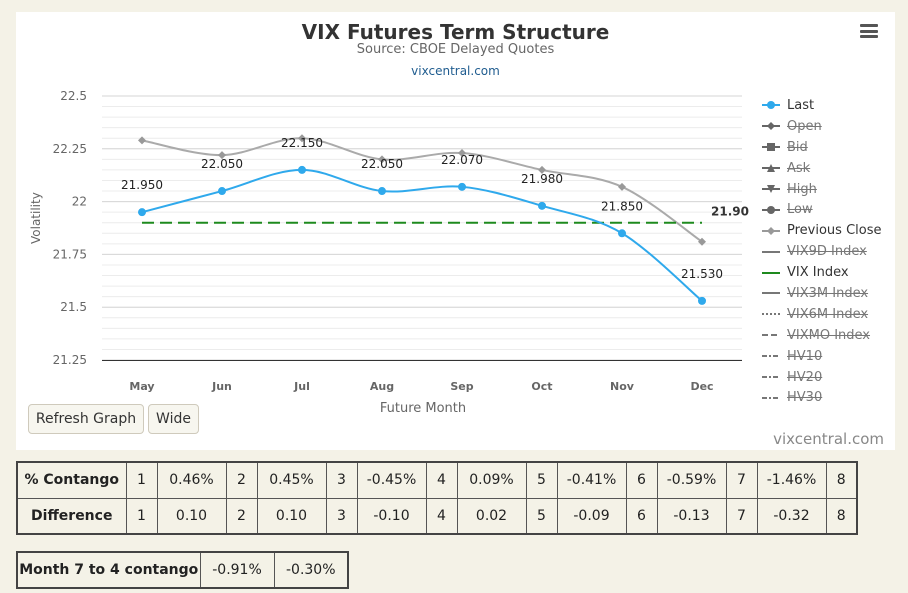  Describe the element at coordinates (237, 570) in the screenshot. I see `table-cell: -0.91%` at that location.